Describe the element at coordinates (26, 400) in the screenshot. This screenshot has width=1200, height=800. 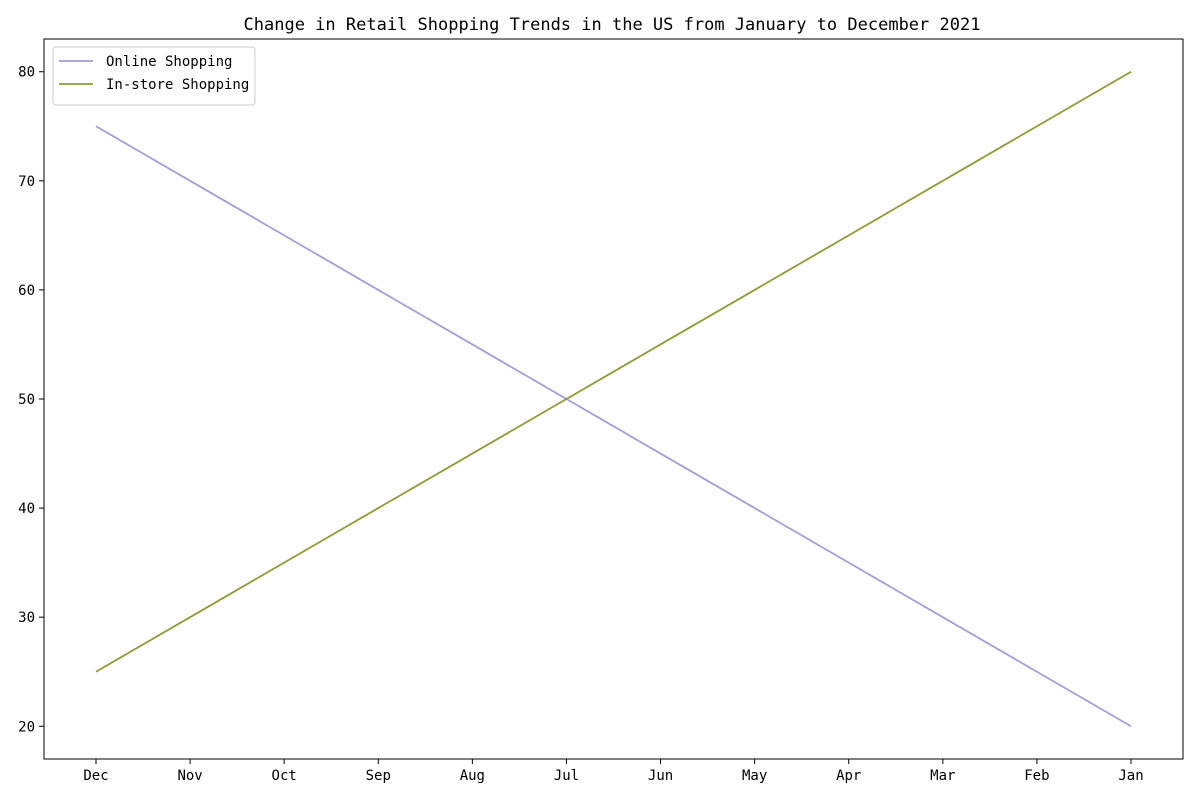
I see `y-tick-label: 50` at that location.